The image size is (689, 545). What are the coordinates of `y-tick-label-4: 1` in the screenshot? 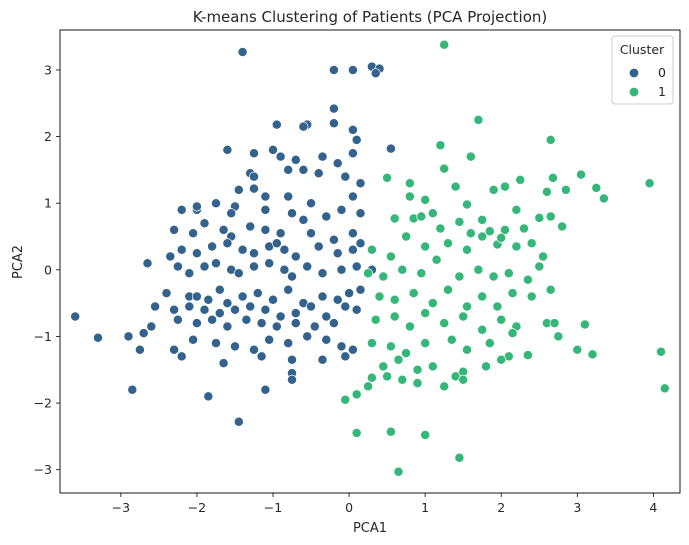 It's located at (48, 203).